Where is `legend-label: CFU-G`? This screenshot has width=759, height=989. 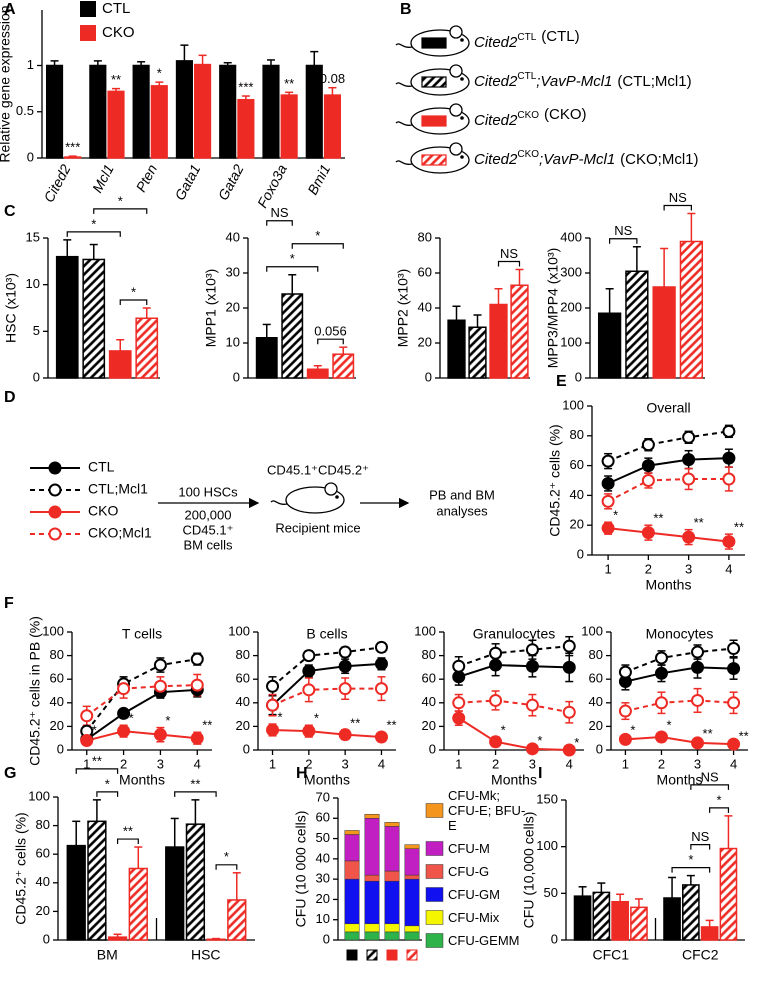
legend-label: CFU-G is located at coordinates (469, 871).